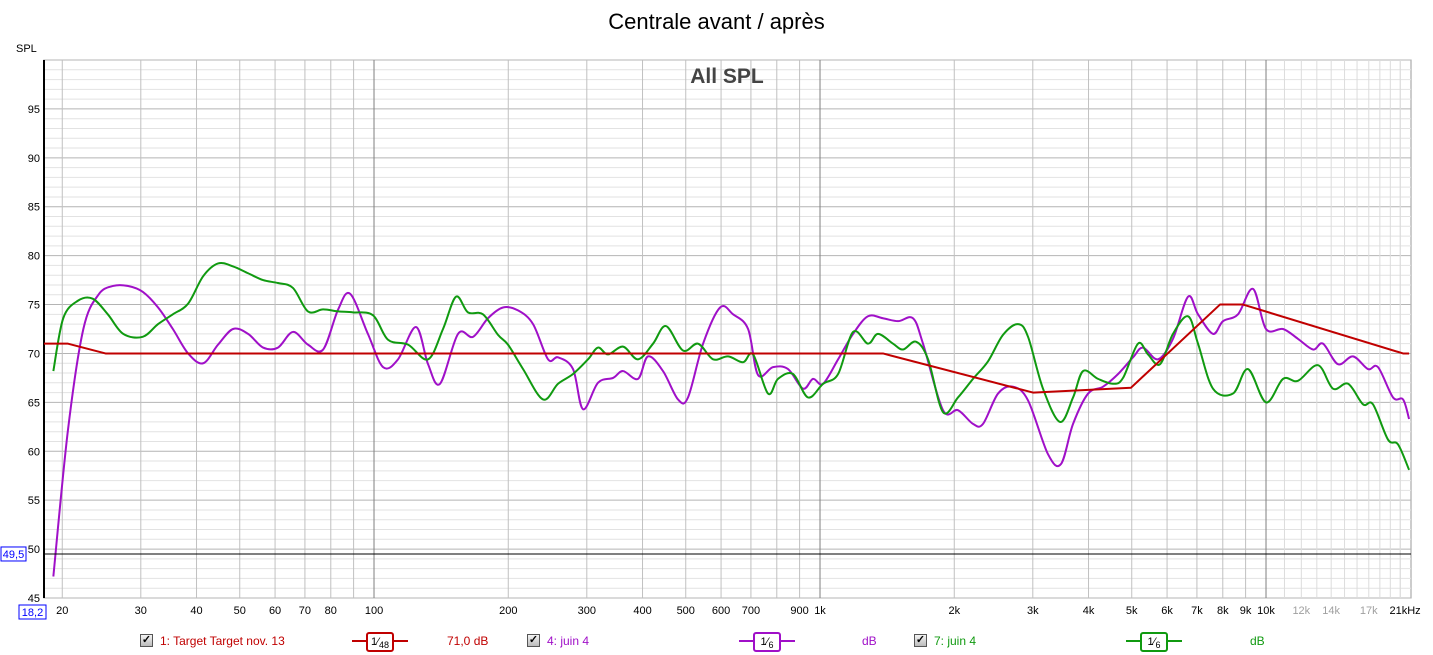 This screenshot has height=655, width=1433. I want to click on x-tick-label: 400, so click(642, 611).